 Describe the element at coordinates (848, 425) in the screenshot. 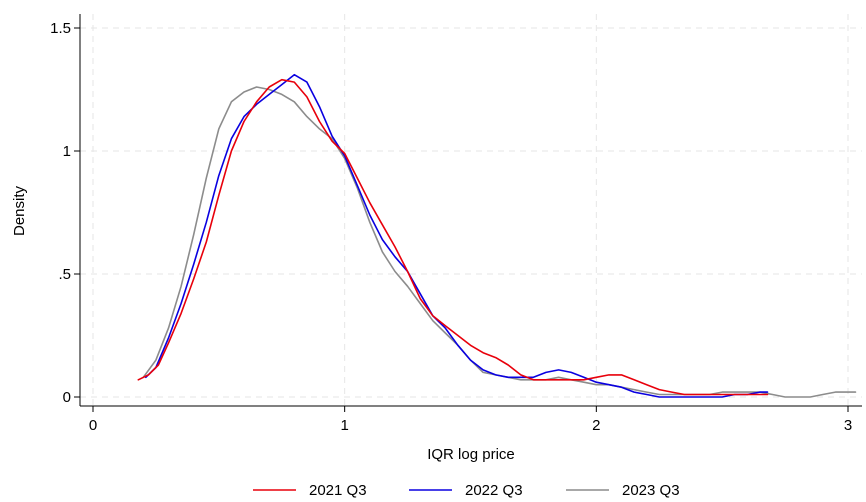

I see `x-tick-label: 3` at that location.